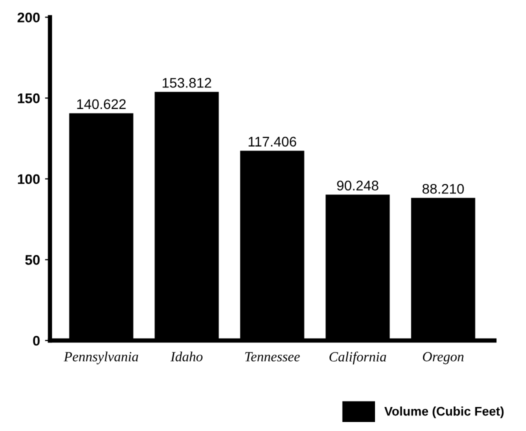 The width and height of the screenshot is (526, 431). I want to click on y-tick-label: 150, so click(29, 98).